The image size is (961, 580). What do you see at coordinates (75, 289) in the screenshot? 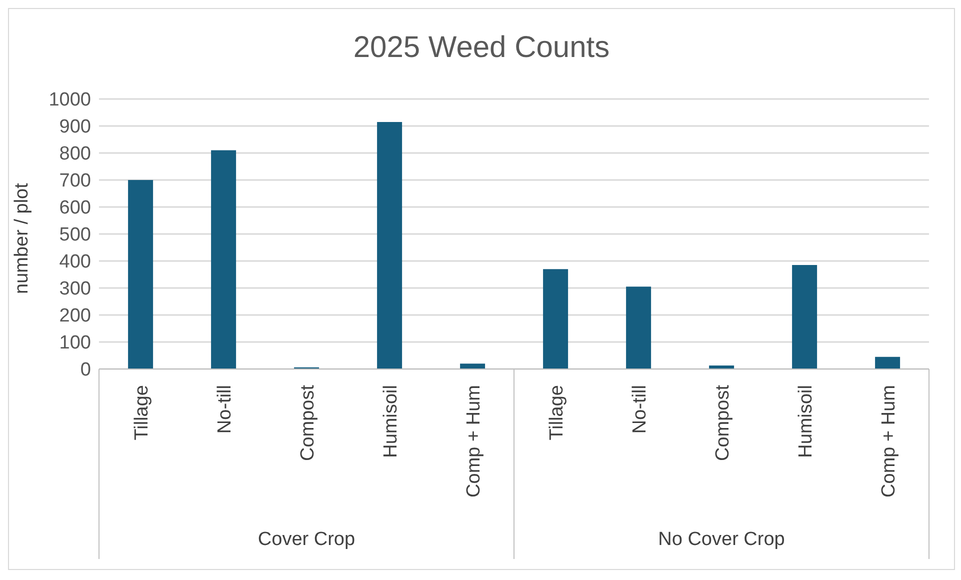
I see `y-tick-label: 300` at bounding box center [75, 289].